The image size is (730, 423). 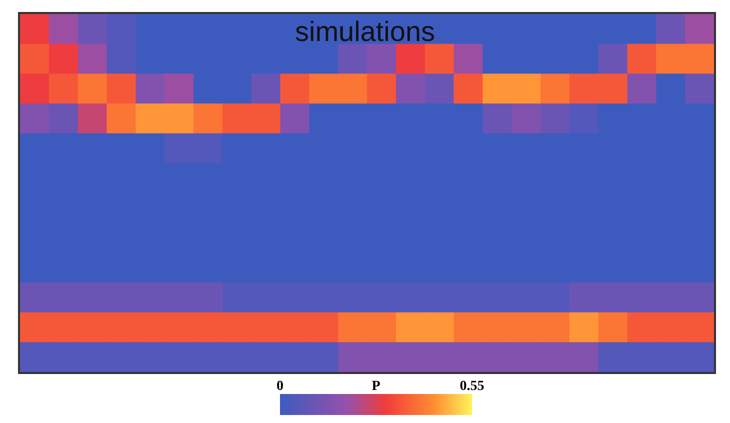 I want to click on chart-title: simulations, so click(x=365, y=32).